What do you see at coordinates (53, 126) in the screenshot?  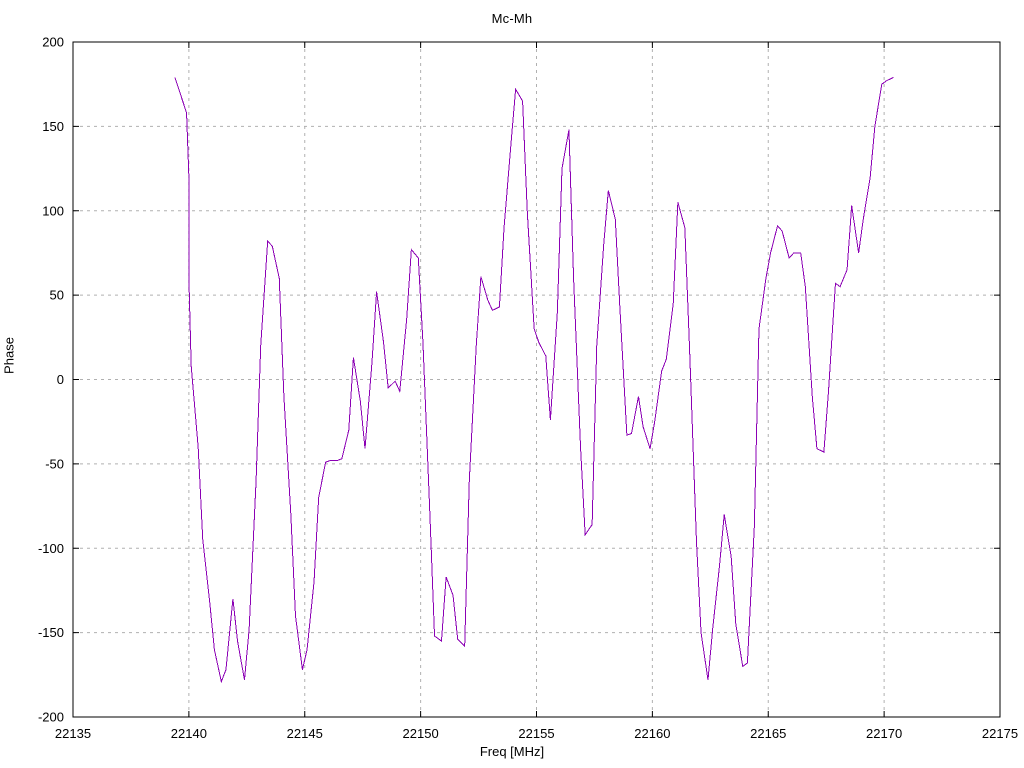 I see `y-tick-label: 150` at bounding box center [53, 126].